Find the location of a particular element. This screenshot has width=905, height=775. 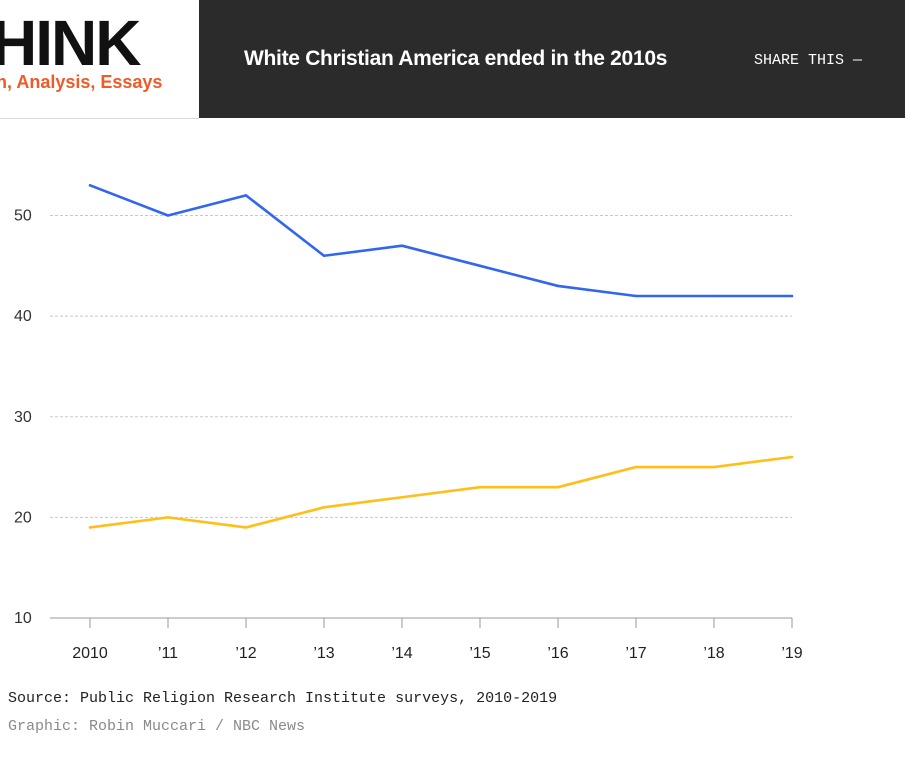

x-tick-label: ’11 is located at coordinates (168, 653).